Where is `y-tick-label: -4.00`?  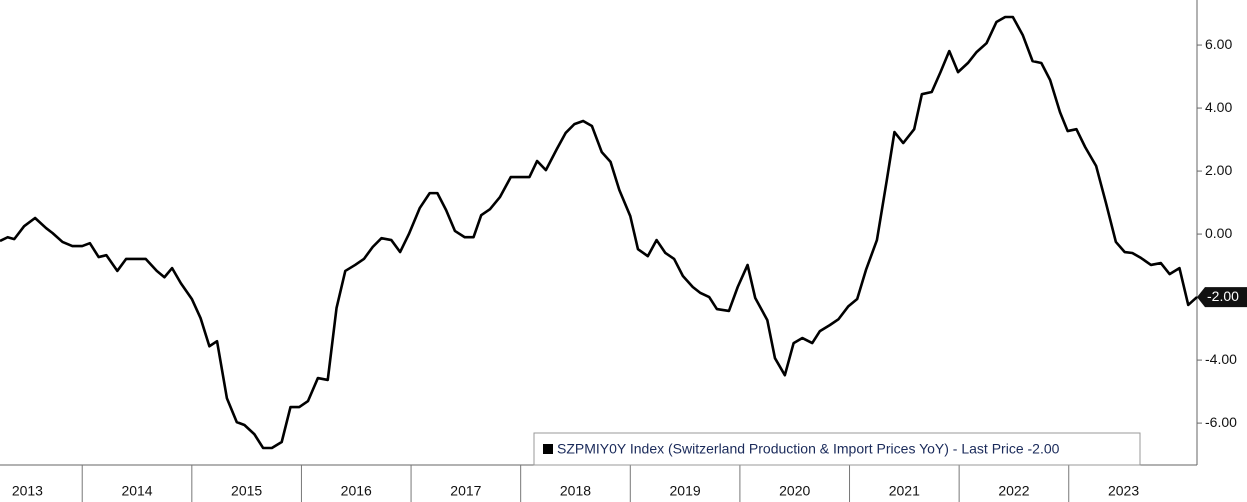
y-tick-label: -4.00 is located at coordinates (1221, 359).